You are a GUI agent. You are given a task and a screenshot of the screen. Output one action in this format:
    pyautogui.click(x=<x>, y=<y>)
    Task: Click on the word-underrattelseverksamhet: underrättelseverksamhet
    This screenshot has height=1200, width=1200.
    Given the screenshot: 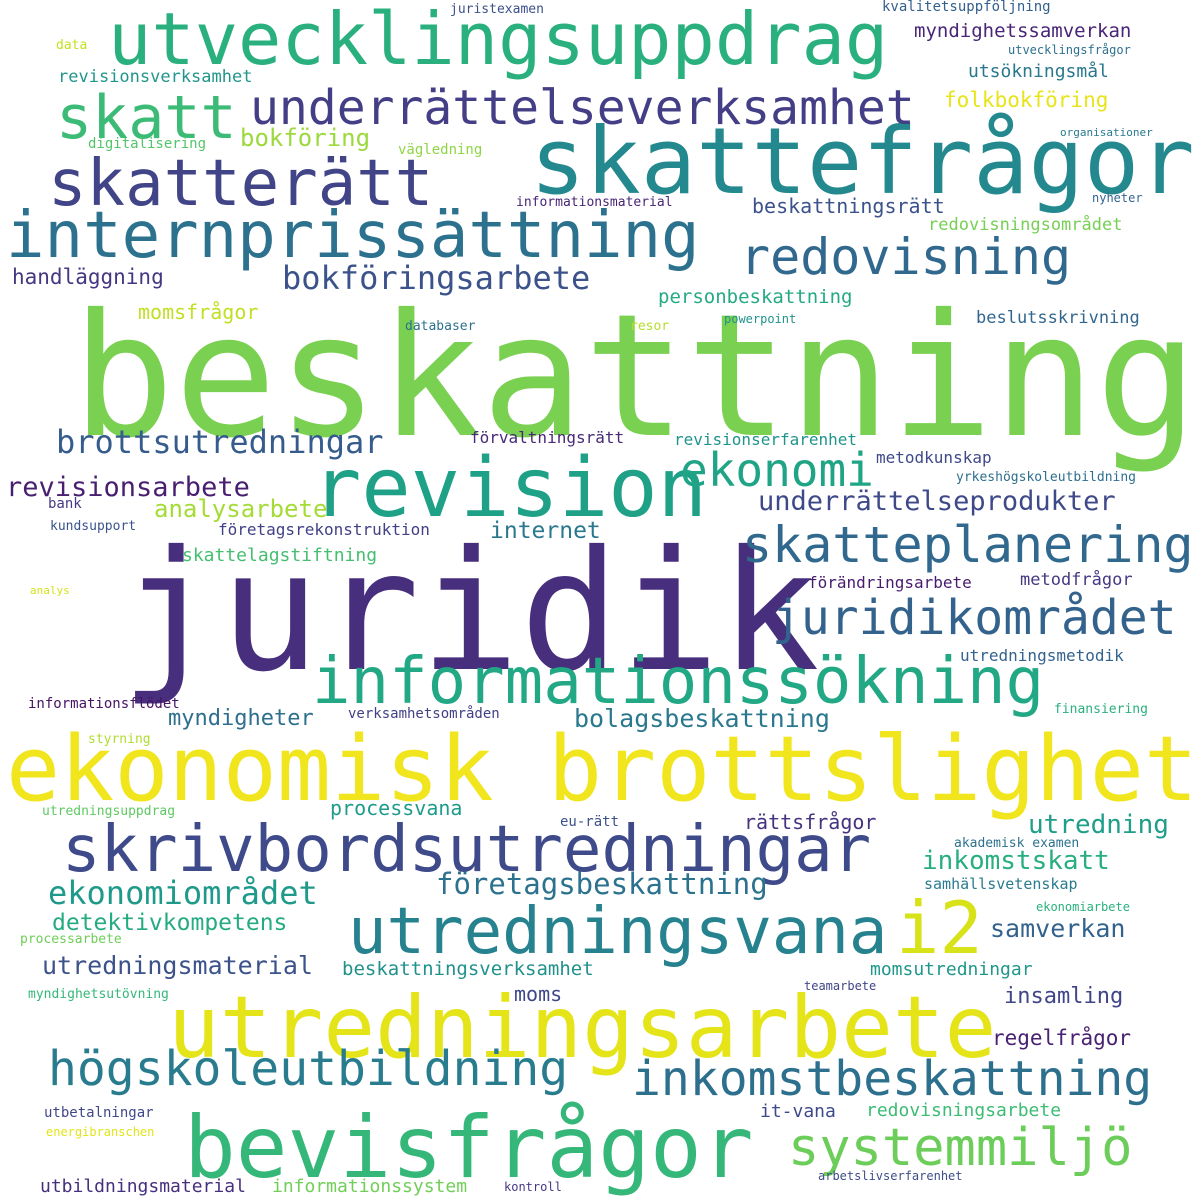 What is the action you would take?
    pyautogui.click(x=582, y=108)
    